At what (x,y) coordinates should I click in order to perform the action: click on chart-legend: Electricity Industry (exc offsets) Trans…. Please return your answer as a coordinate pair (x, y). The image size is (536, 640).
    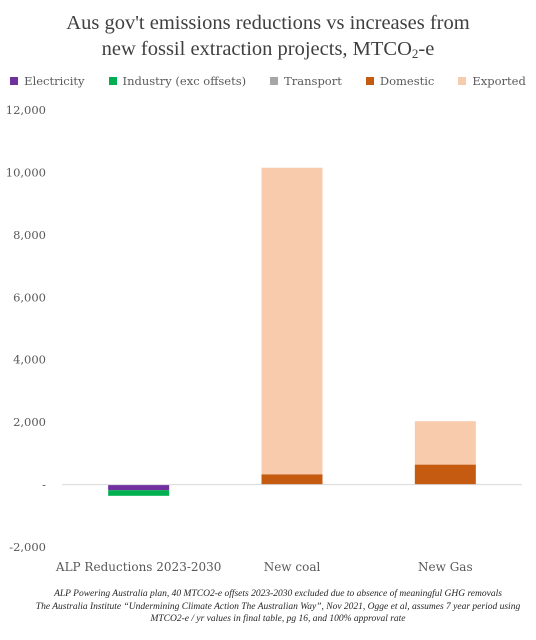
    Looking at the image, I should click on (268, 81).